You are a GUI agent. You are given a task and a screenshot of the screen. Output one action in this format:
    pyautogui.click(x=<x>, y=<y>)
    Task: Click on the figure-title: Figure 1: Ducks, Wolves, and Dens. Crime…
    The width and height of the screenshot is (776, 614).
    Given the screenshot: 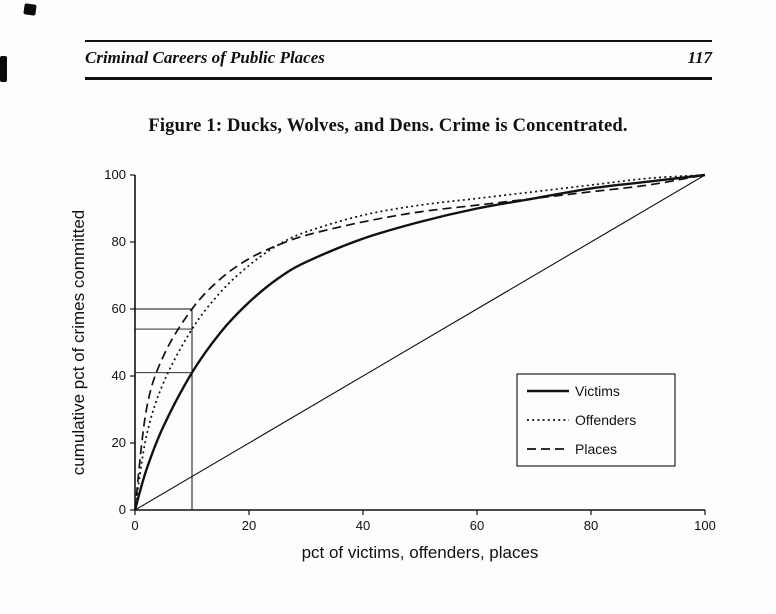 What is the action you would take?
    pyautogui.click(x=388, y=126)
    